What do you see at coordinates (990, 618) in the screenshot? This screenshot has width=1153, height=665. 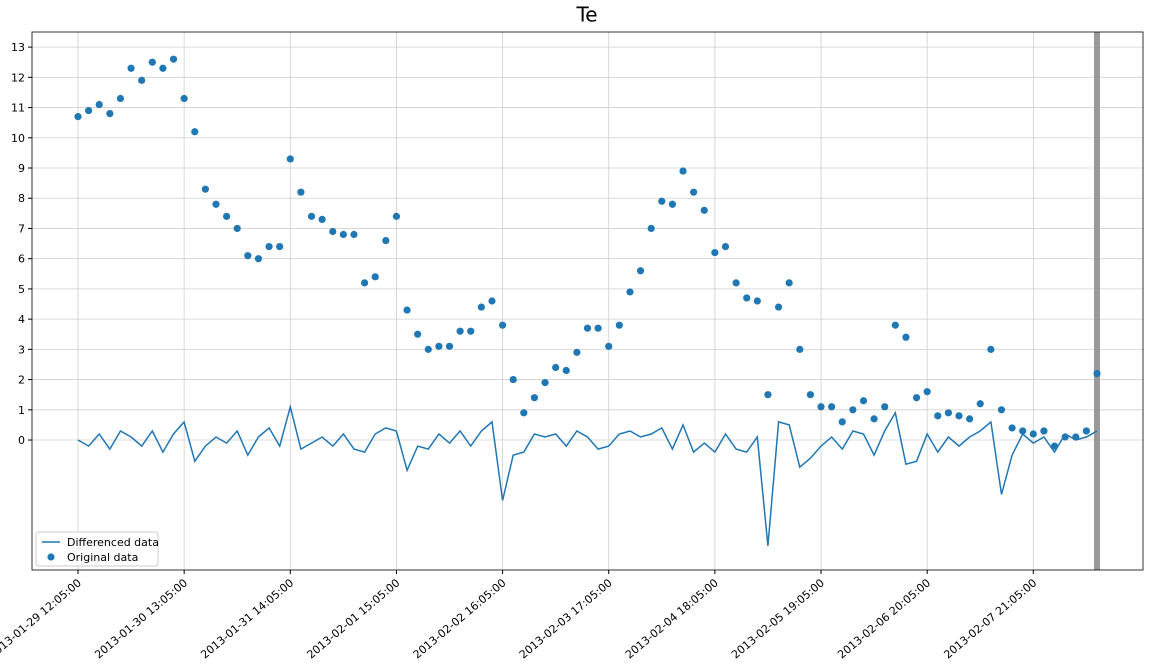 I see `x-tick-label: 2013-02-07 21:05:00` at bounding box center [990, 618].